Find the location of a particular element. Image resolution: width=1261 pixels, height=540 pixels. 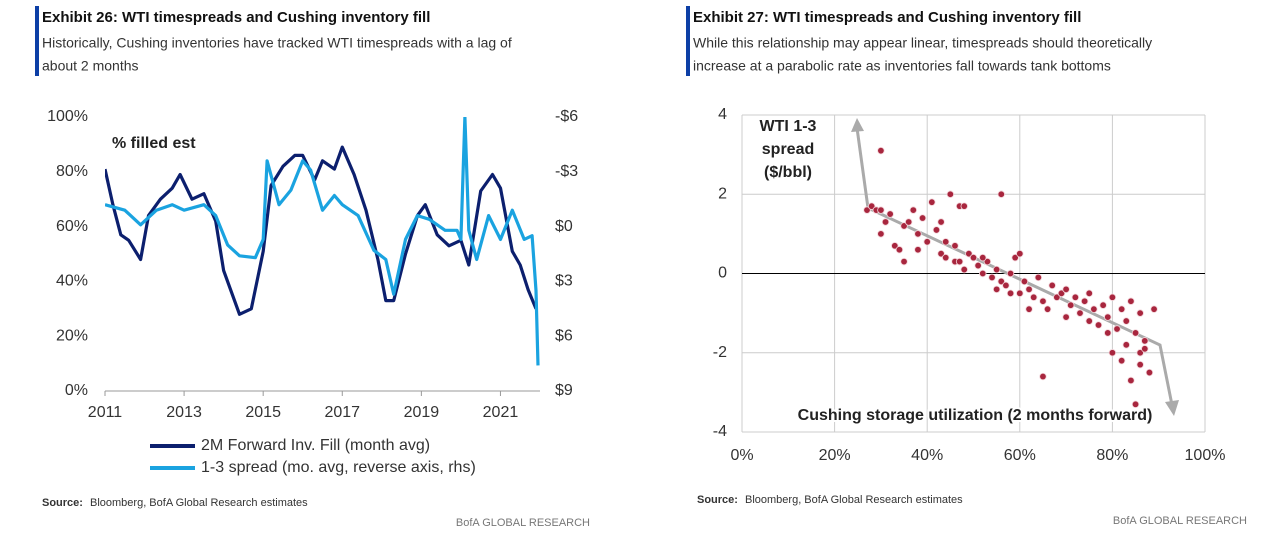

y-tick-label: 60% is located at coordinates (72, 226).